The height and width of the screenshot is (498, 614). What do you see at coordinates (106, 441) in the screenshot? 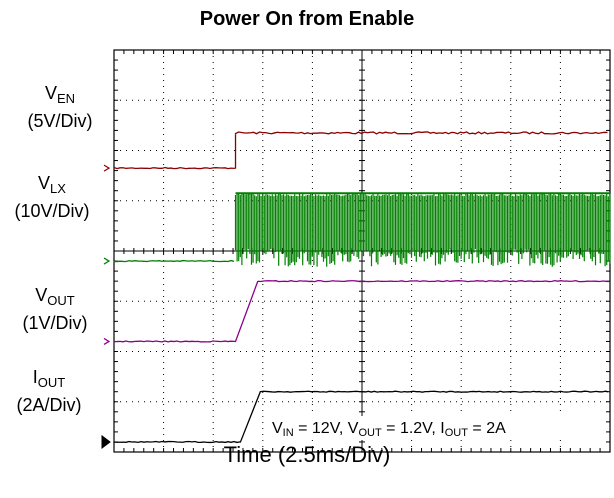
I see `ground-marker-filled` at bounding box center [106, 441].